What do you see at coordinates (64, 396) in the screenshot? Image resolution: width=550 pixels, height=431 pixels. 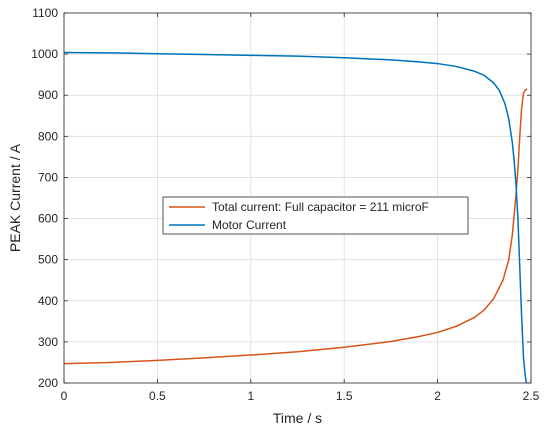 I see `x-tick-label: 0` at bounding box center [64, 396].